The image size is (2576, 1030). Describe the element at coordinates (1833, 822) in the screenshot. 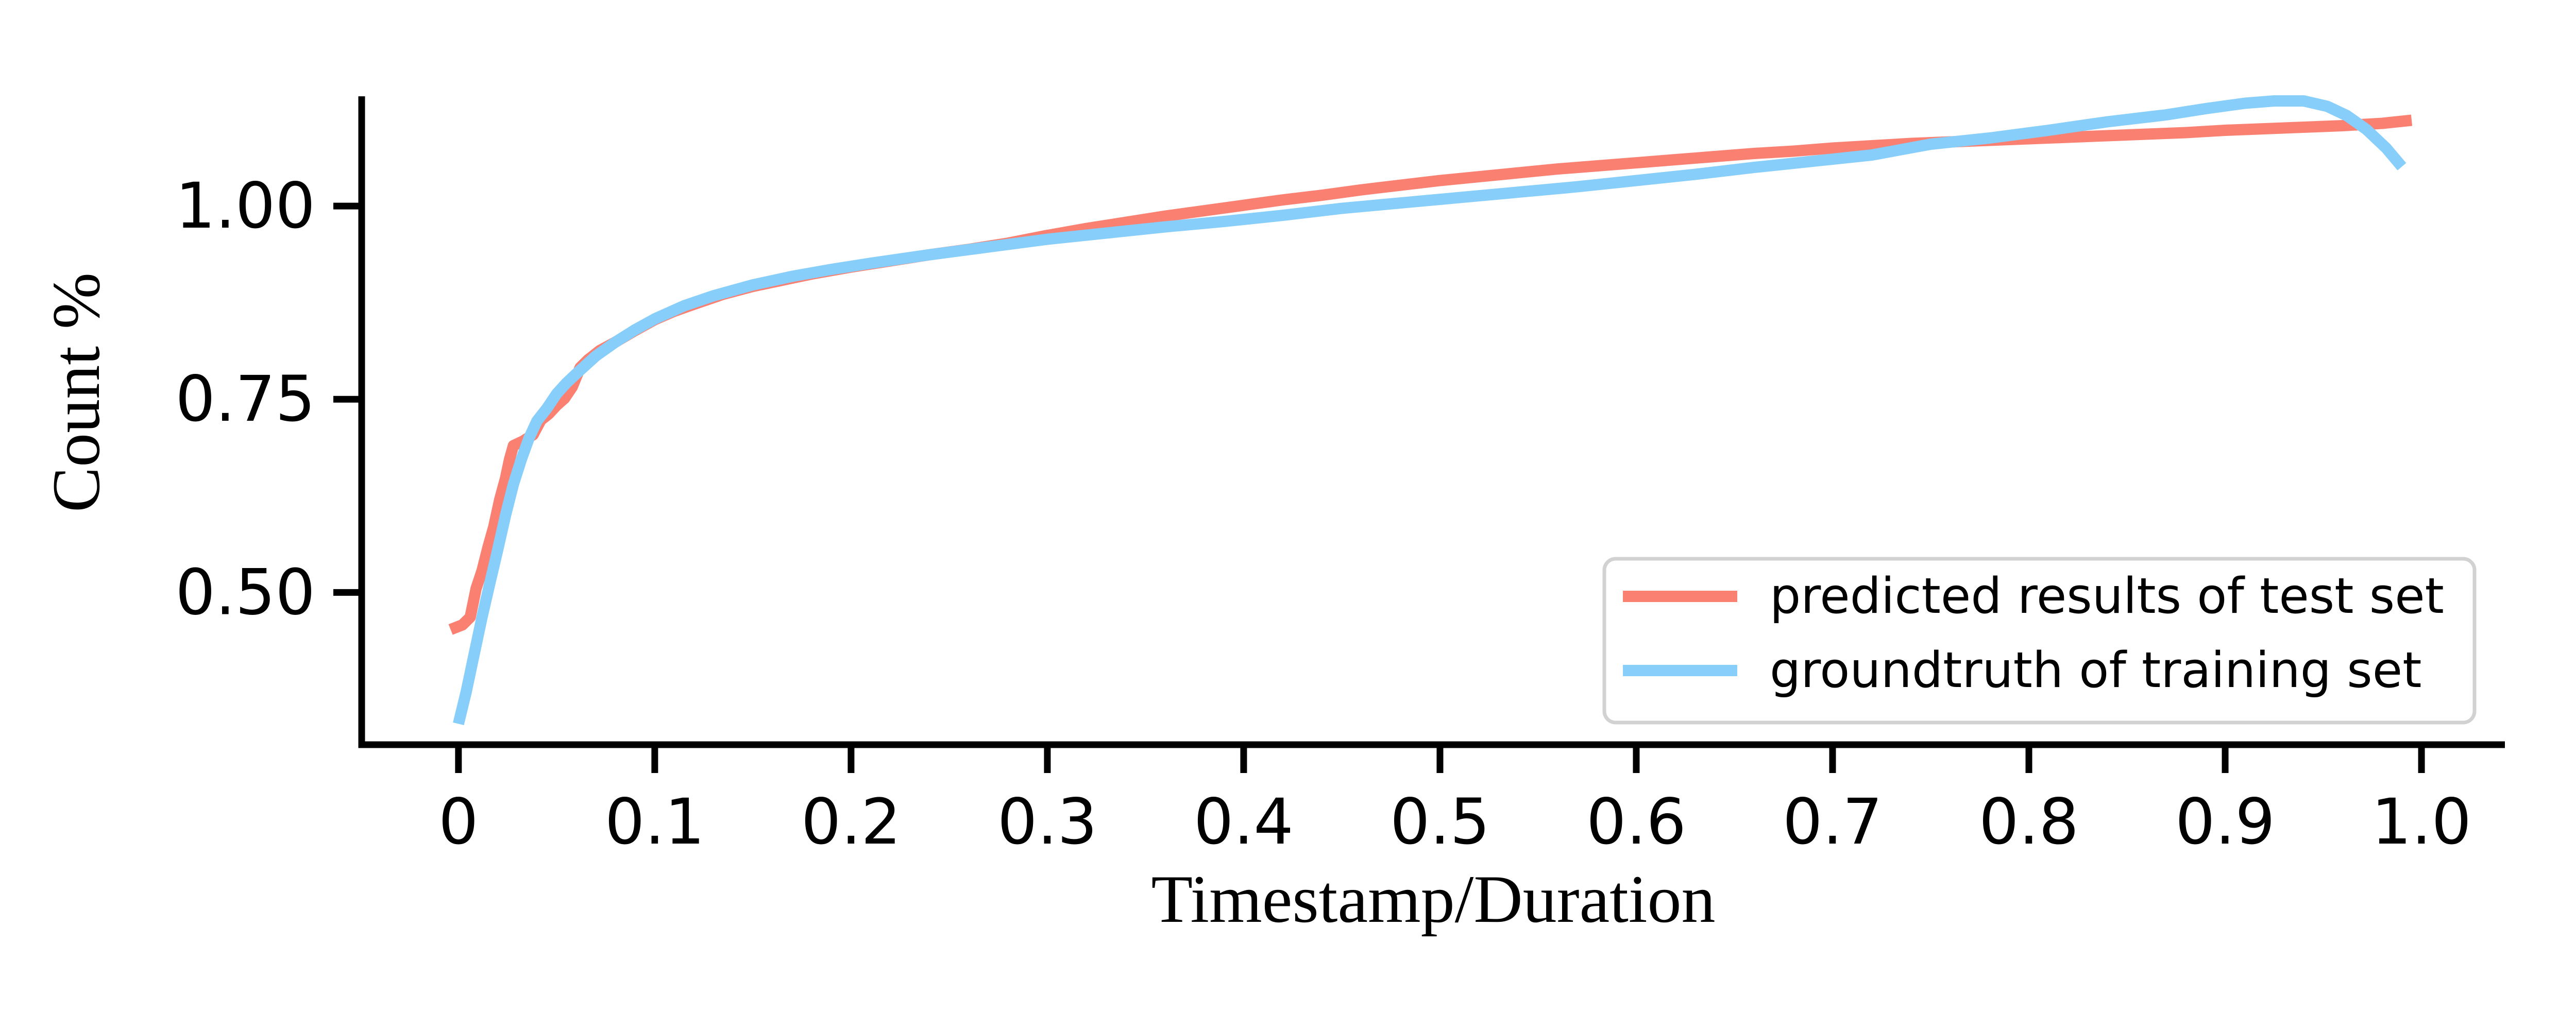

I see `x-tick-label: 0.7` at that location.